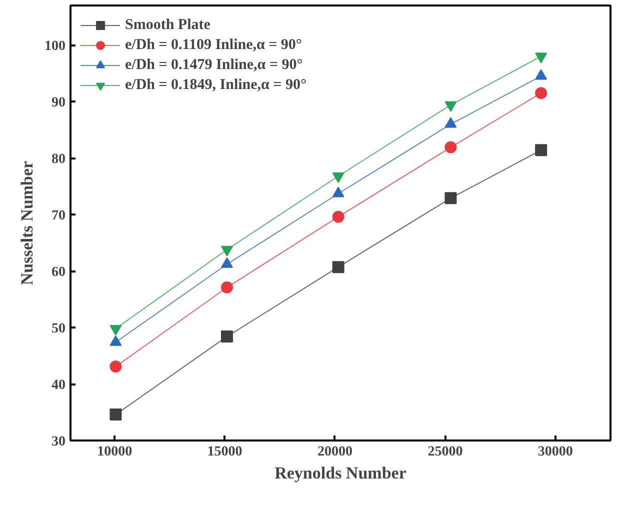 The image size is (619, 514). Describe the element at coordinates (27, 223) in the screenshot. I see `y-axis-title: Nusselts Number` at that location.